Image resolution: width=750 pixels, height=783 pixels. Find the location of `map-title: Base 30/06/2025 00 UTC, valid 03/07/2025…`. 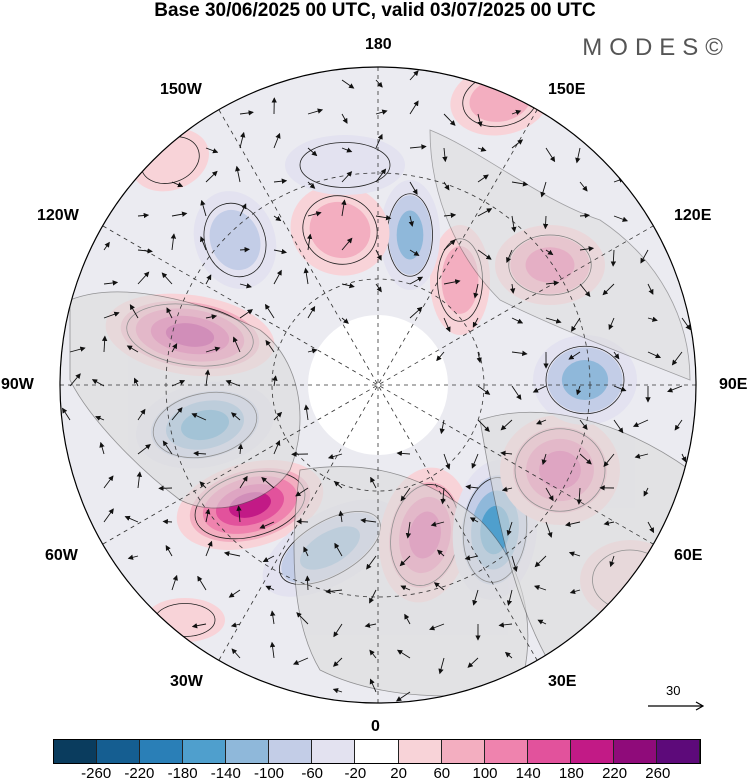

map-title: Base 30/06/2025 00 UTC, valid 03/07/2025… is located at coordinates (375, 10).